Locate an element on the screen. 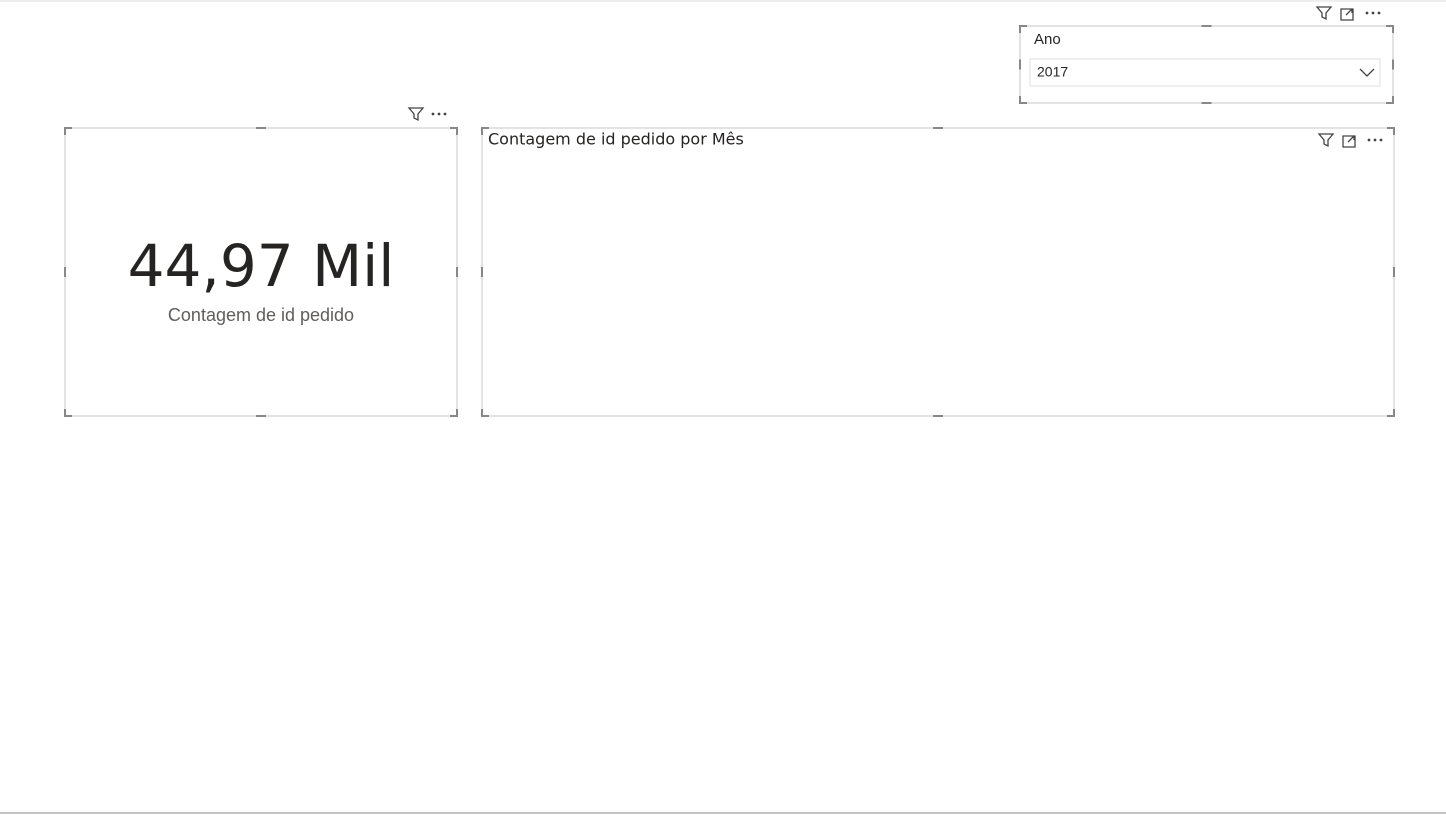 Image resolution: width=1446 pixels, height=816 pixels. dropdown-arrow is located at coordinates (1367, 72).